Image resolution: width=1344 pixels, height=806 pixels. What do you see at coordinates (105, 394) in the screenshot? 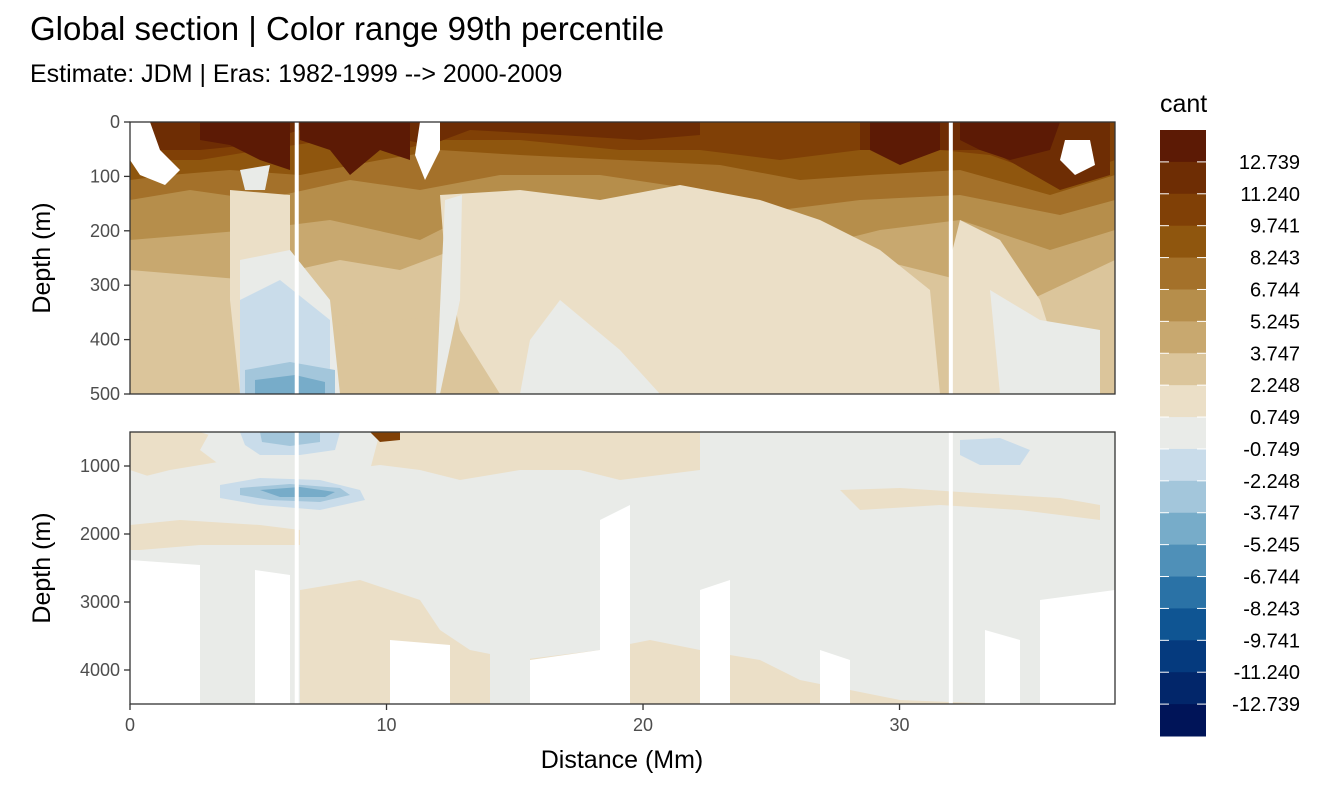
I see `y-tick-label: 500` at bounding box center [105, 394].